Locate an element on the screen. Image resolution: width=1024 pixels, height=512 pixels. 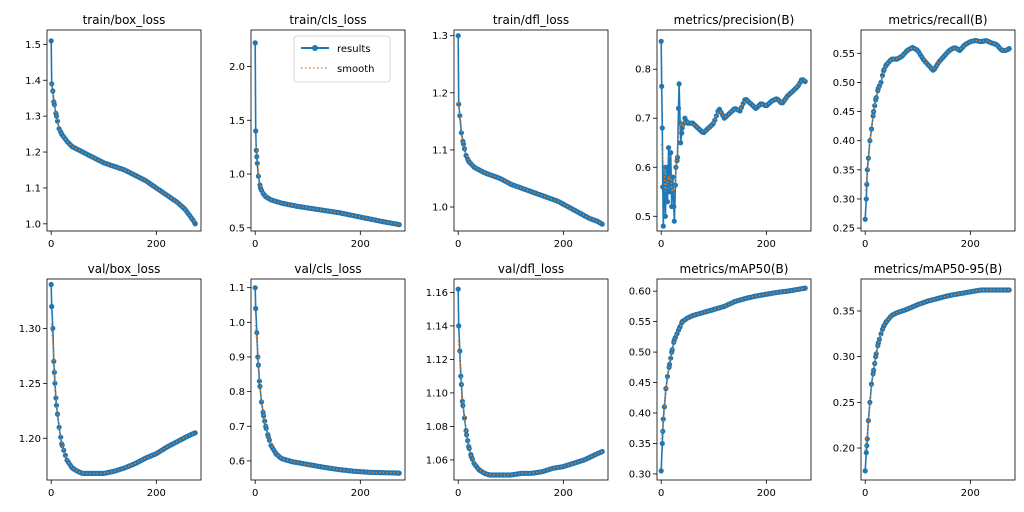
y-tick-label: 0.6 is located at coordinates (237, 461).